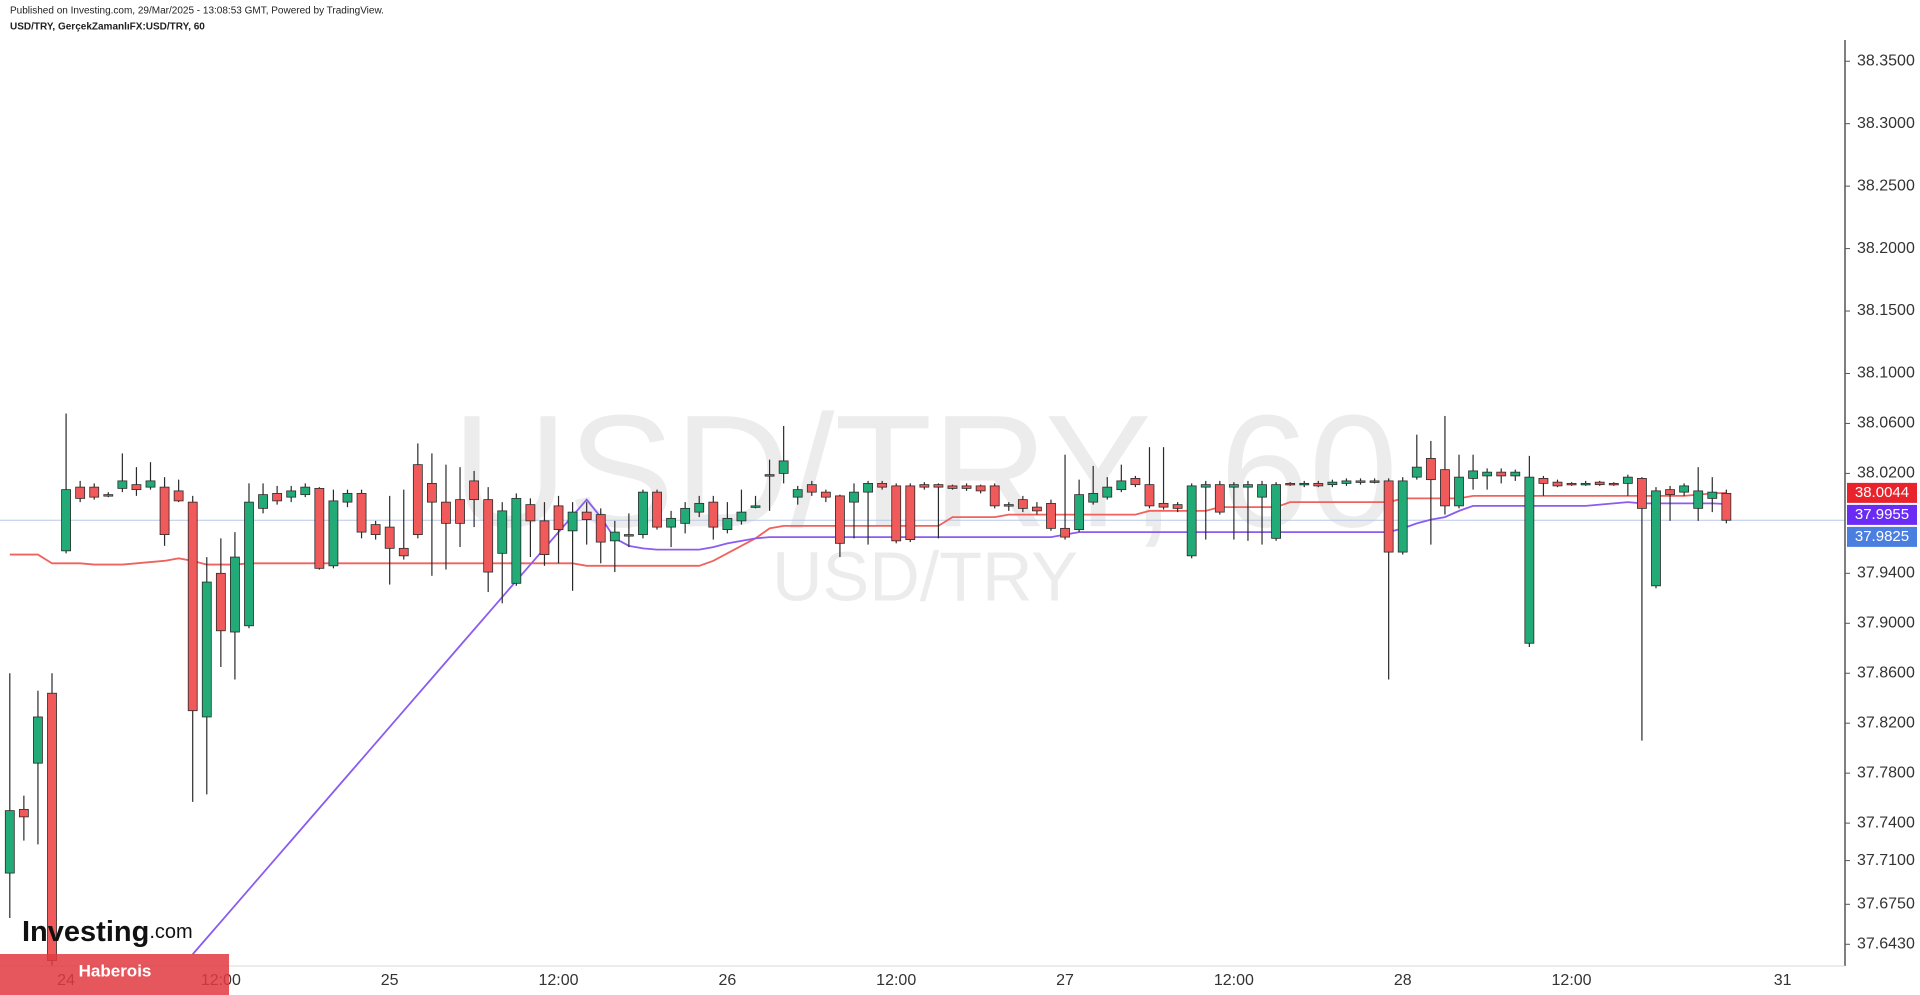 This screenshot has height=995, width=1920. I want to click on logo: Investing.com, so click(107, 932).